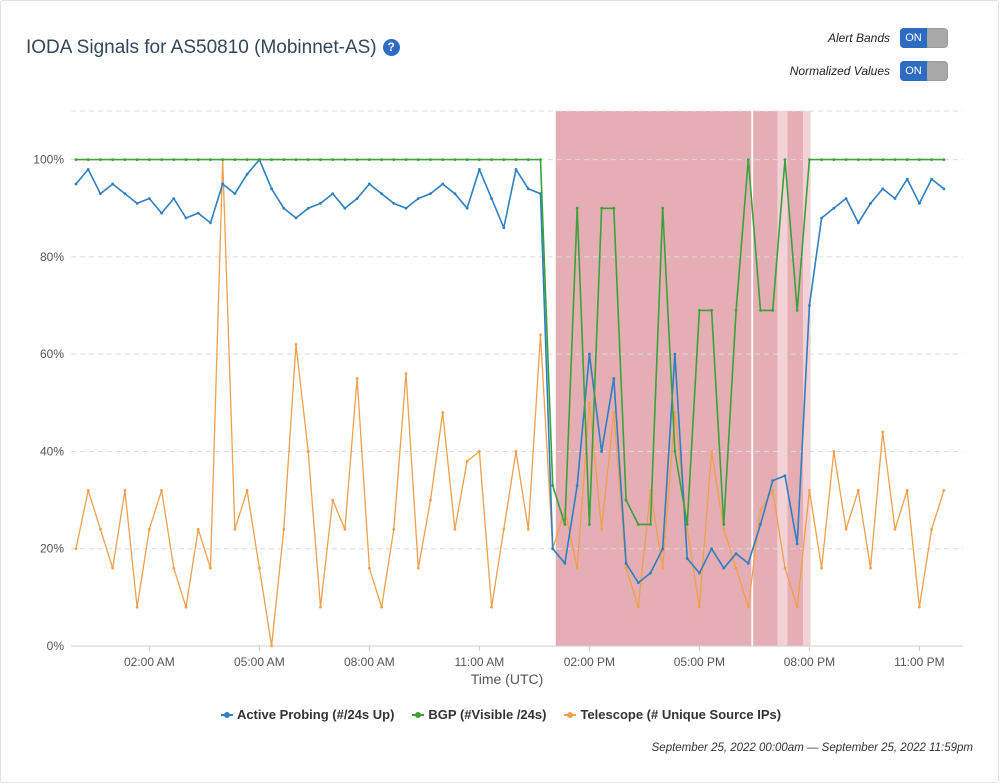 The height and width of the screenshot is (783, 1000). I want to click on legend-item-bgp: BGP (#Visible /24s), so click(479, 714).